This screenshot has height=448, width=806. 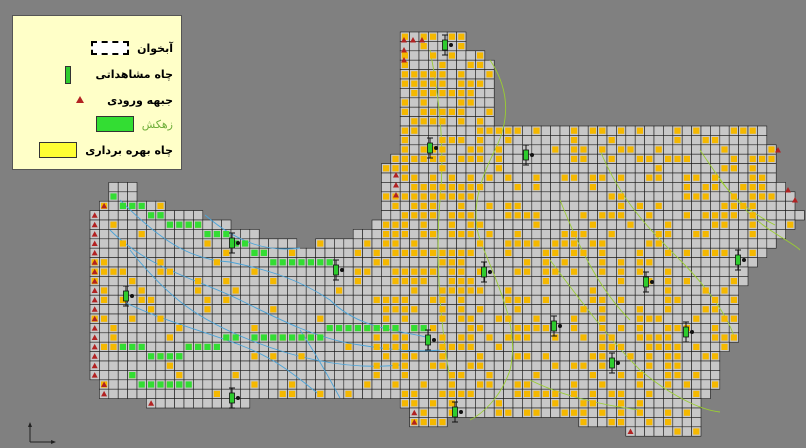 I want to click on legend-item-pumping-well: چاه بهره برداری, so click(x=106, y=150).